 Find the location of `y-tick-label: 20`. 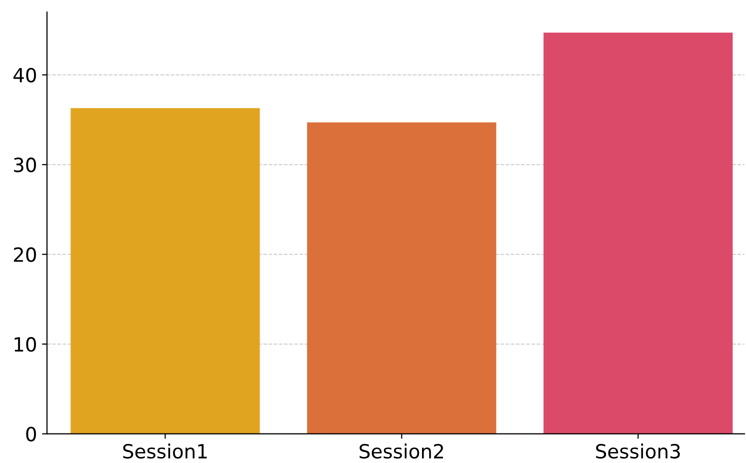

y-tick-label: 20 is located at coordinates (25, 254).